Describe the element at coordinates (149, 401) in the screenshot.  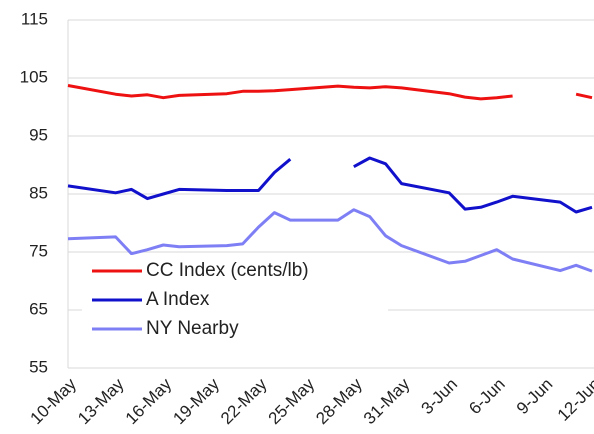
I see `x-tick-label: 16-May` at that location.